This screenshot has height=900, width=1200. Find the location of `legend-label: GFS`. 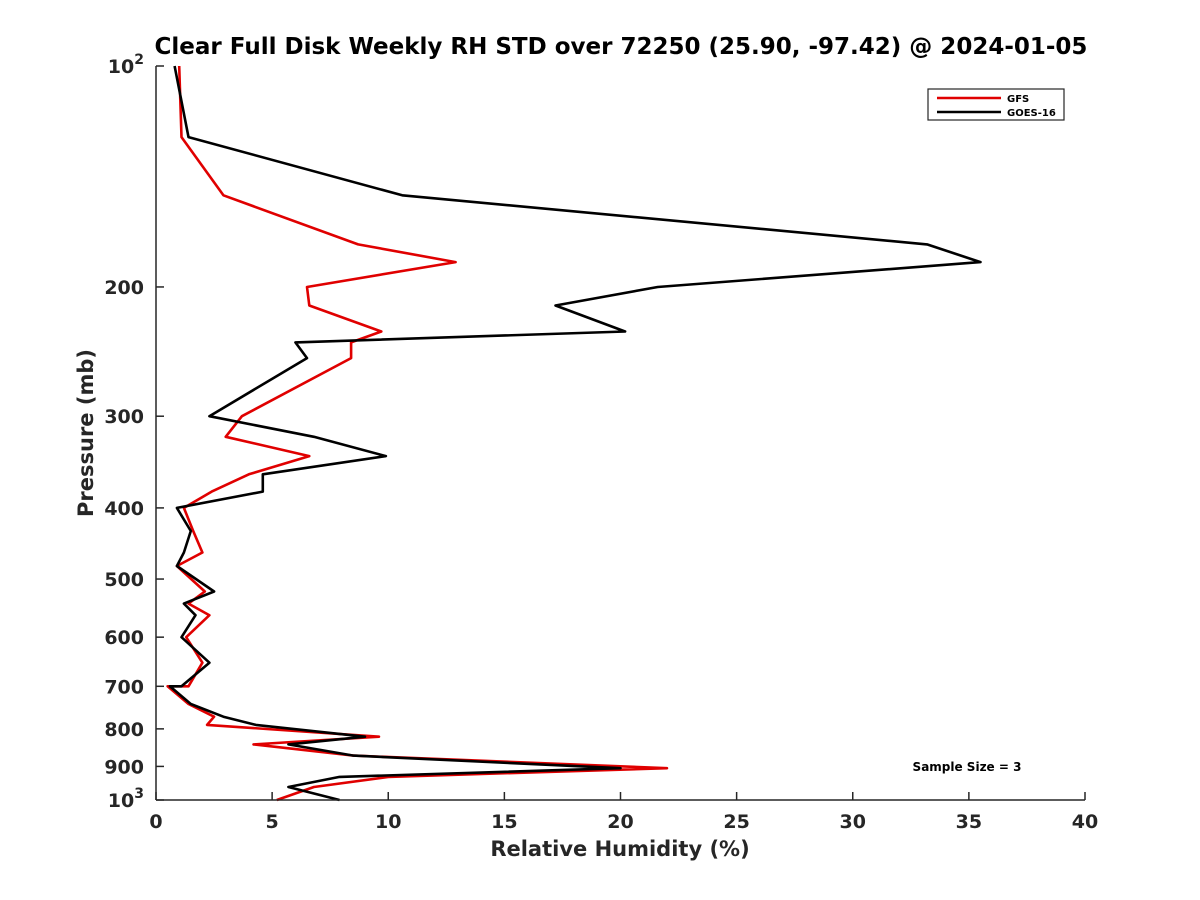

legend-label: GFS is located at coordinates (1018, 99).